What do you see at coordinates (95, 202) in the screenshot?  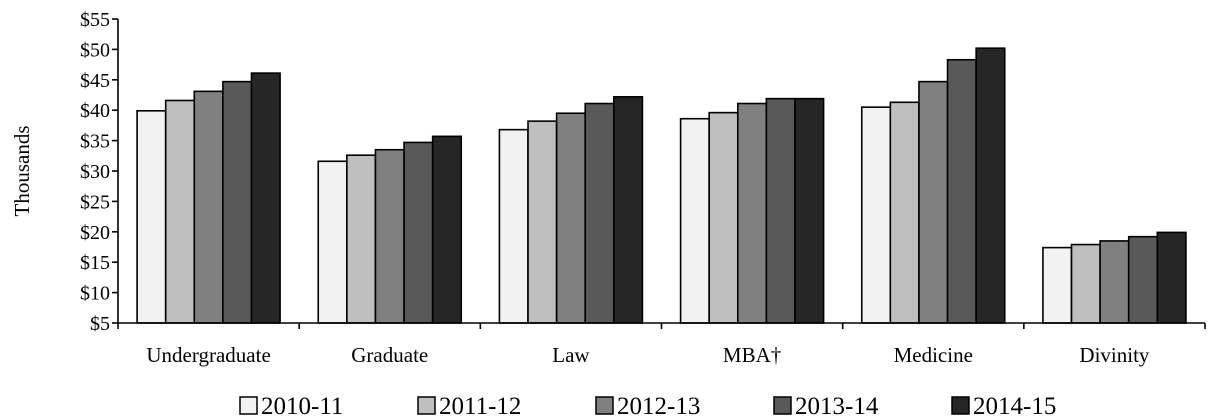 I see `y-tick-label: $25` at bounding box center [95, 202].